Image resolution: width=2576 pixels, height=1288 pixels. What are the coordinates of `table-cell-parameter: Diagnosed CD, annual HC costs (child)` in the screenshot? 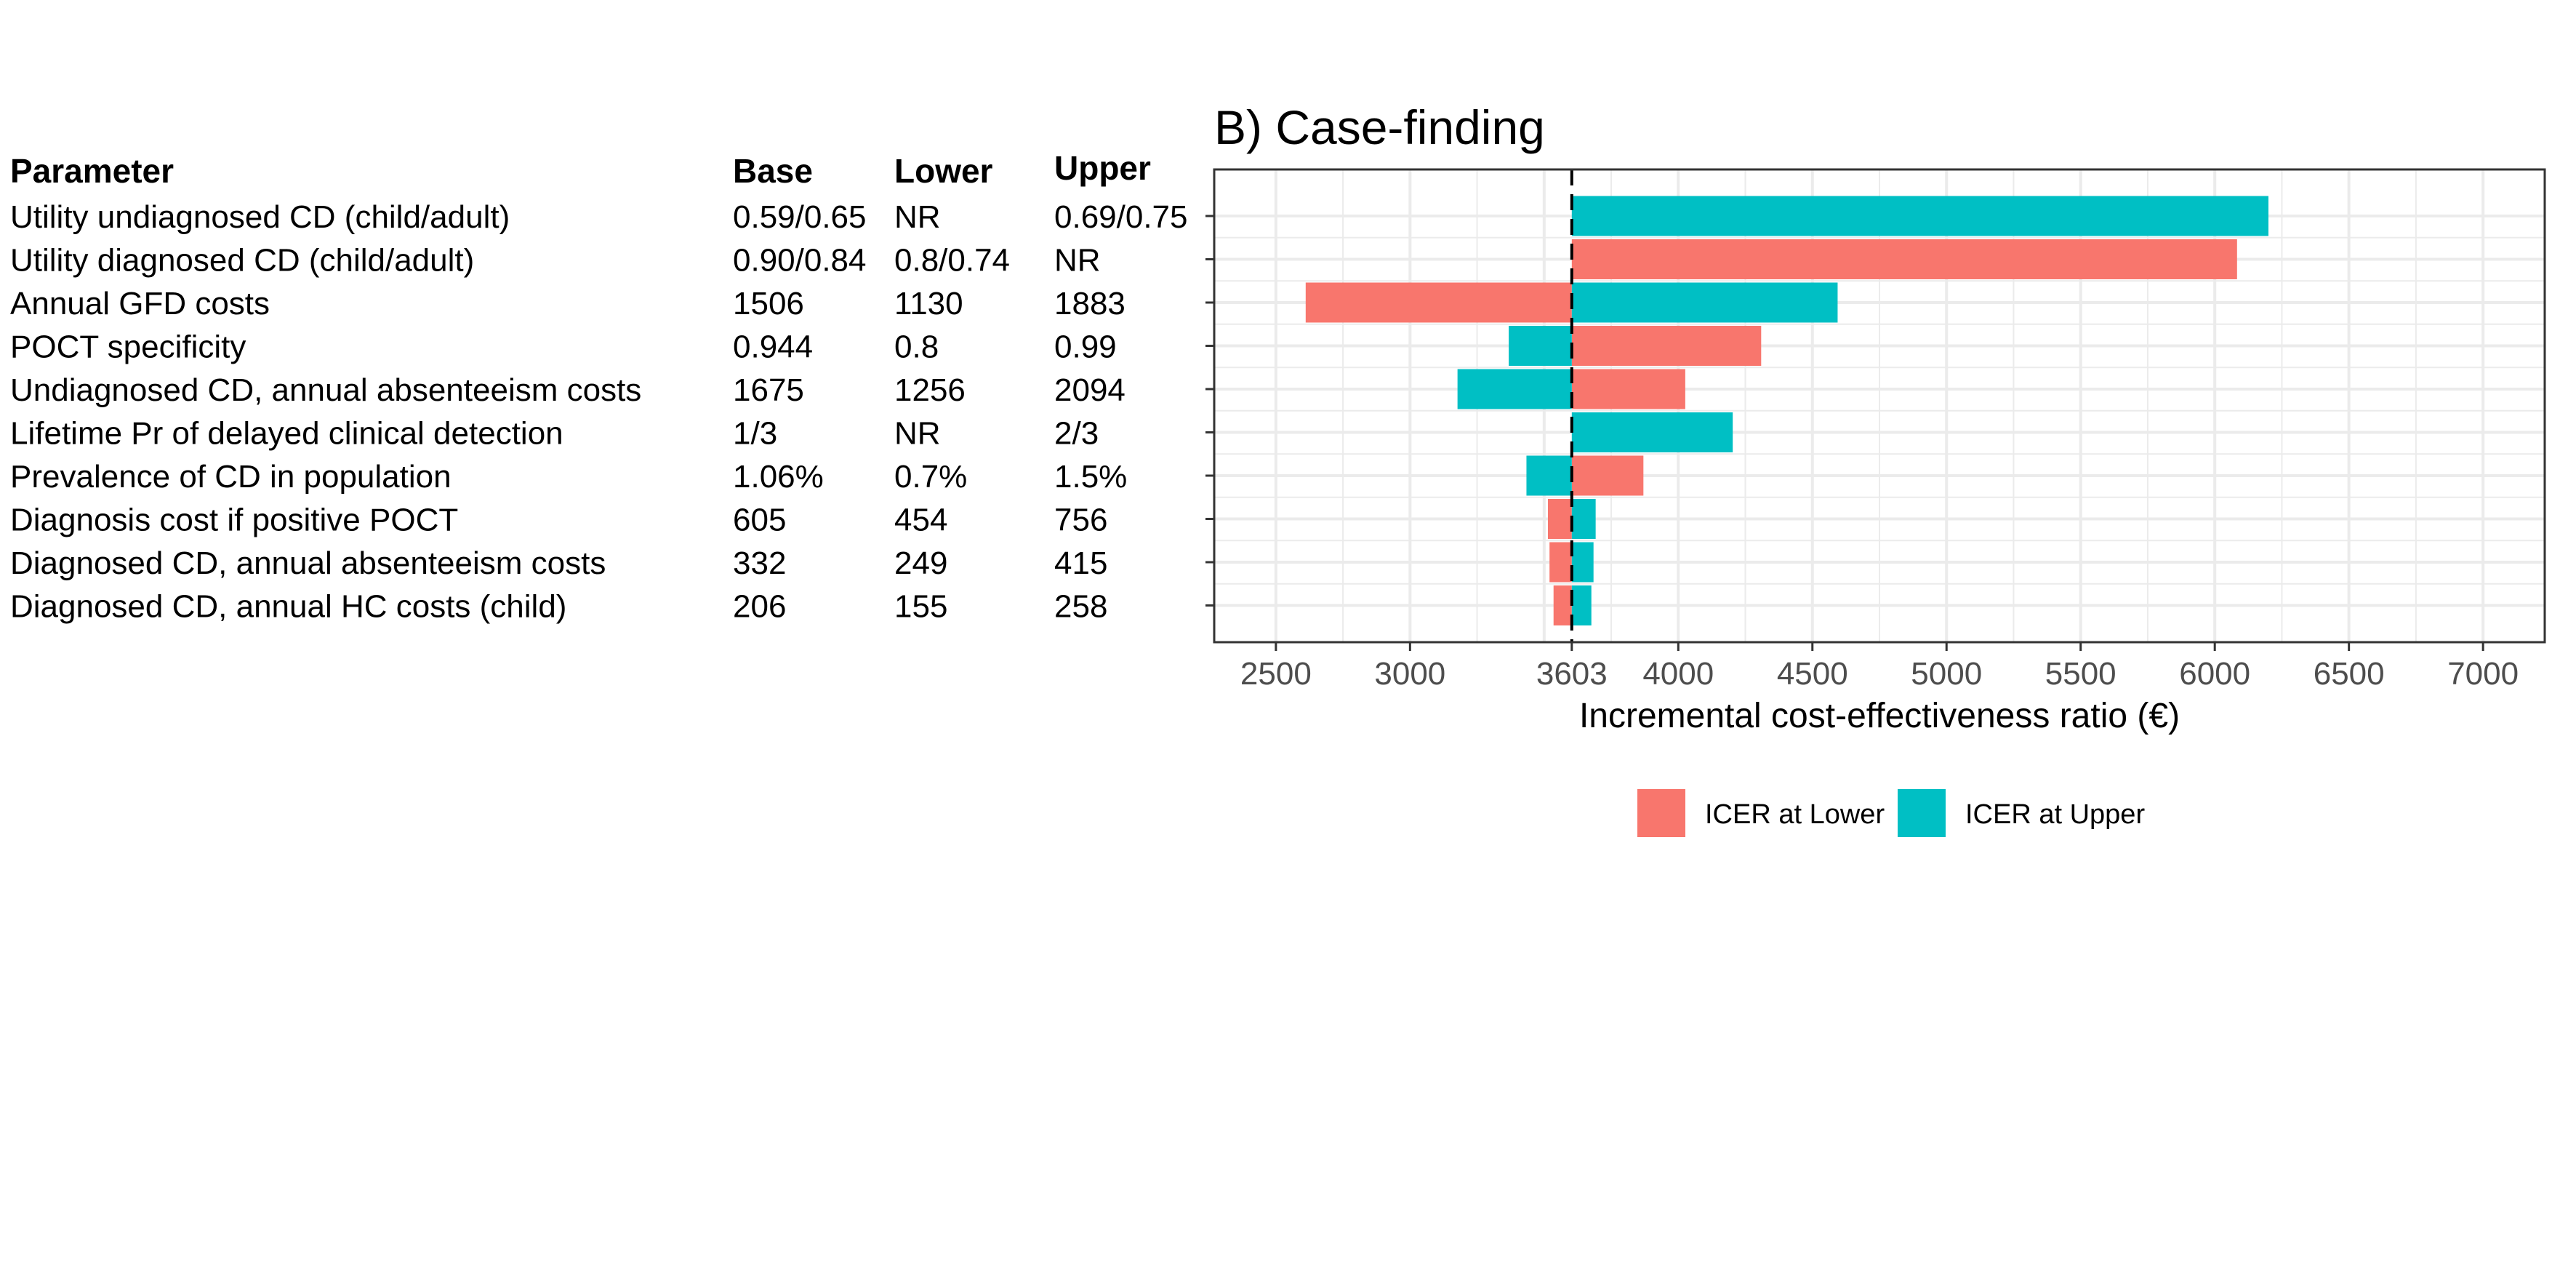 It's located at (288, 607).